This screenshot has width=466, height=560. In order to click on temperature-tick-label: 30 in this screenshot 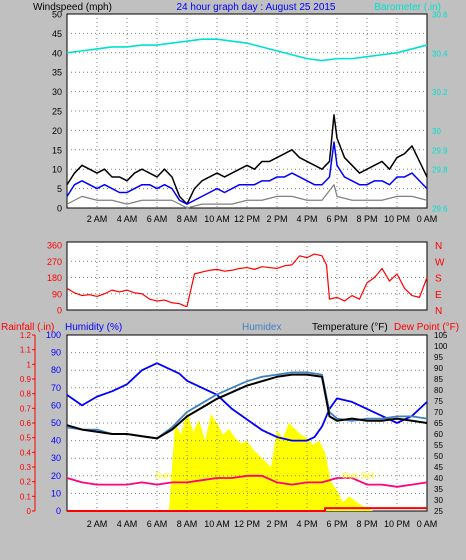, I will do `click(438, 500)`.